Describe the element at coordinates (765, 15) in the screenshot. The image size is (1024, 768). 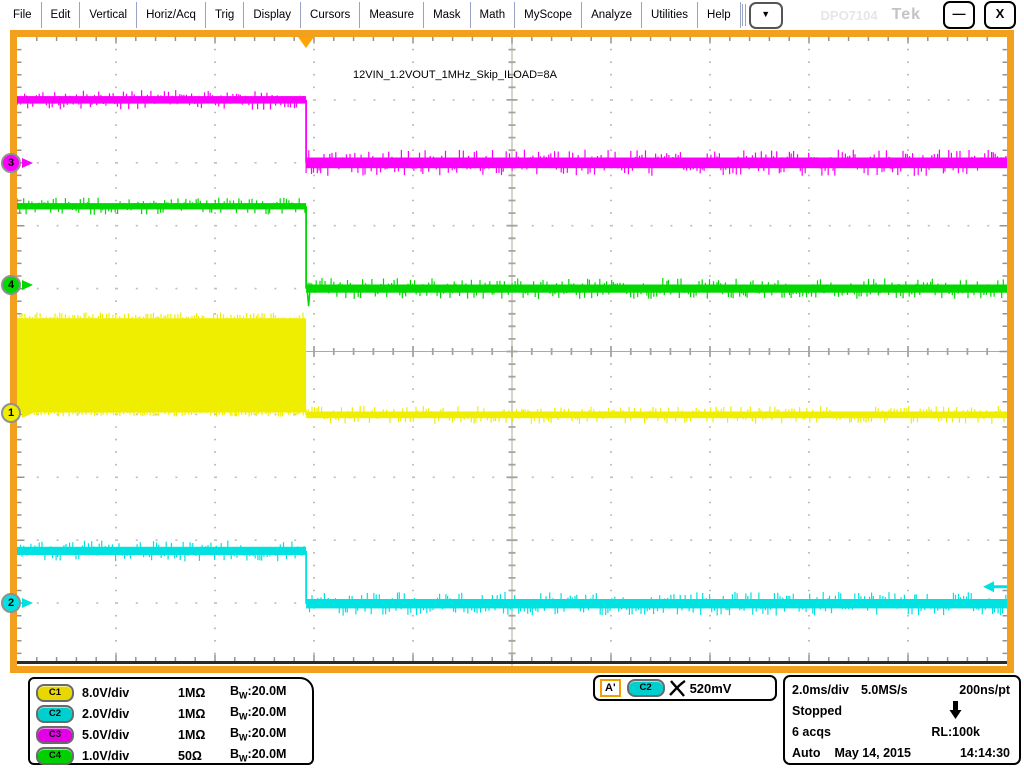
I see `menu-overflow-button: ▼` at that location.